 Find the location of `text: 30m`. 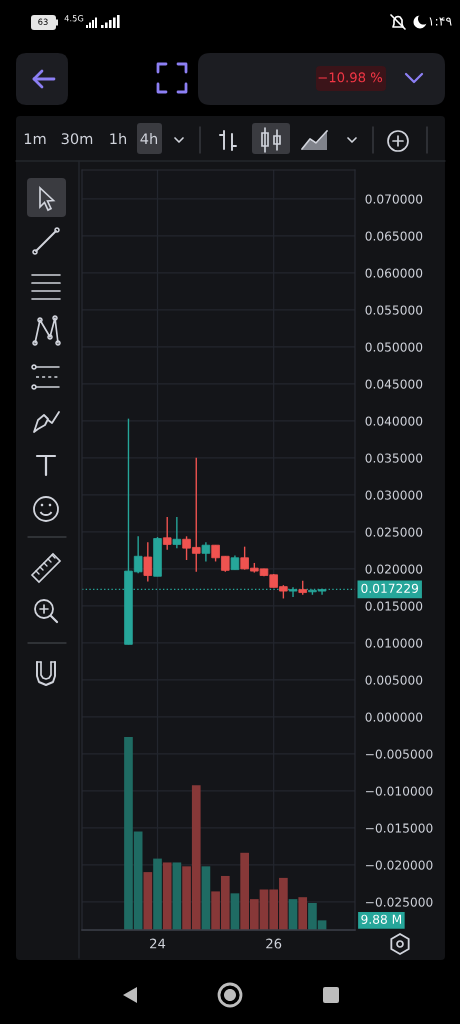

text: 30m is located at coordinates (77, 139).